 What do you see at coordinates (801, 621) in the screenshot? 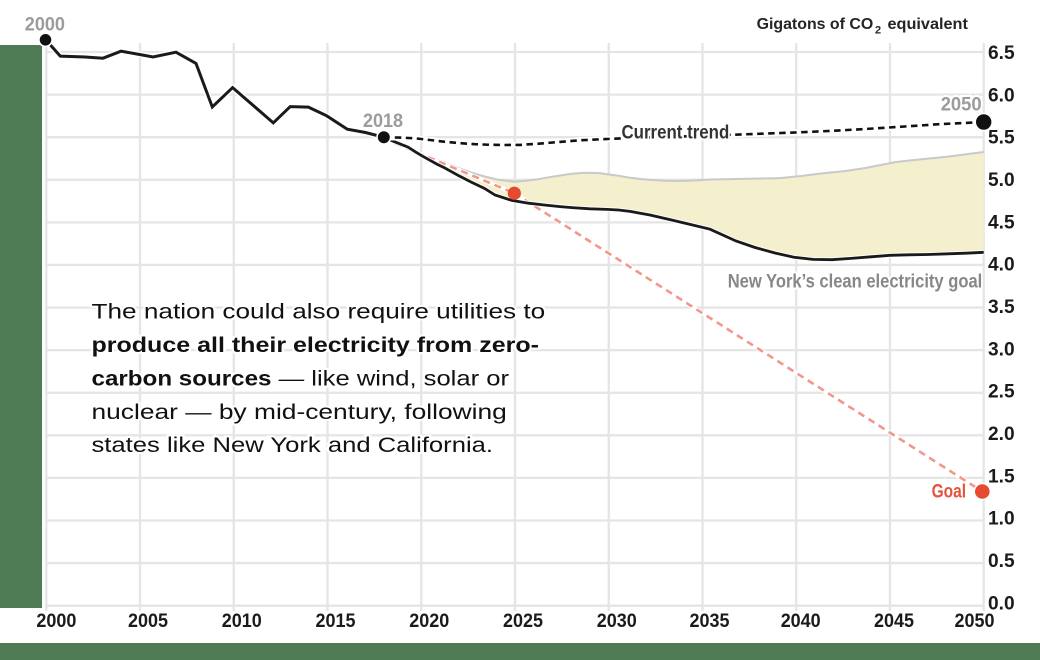
I see `svg-text: 2040` at bounding box center [801, 621].